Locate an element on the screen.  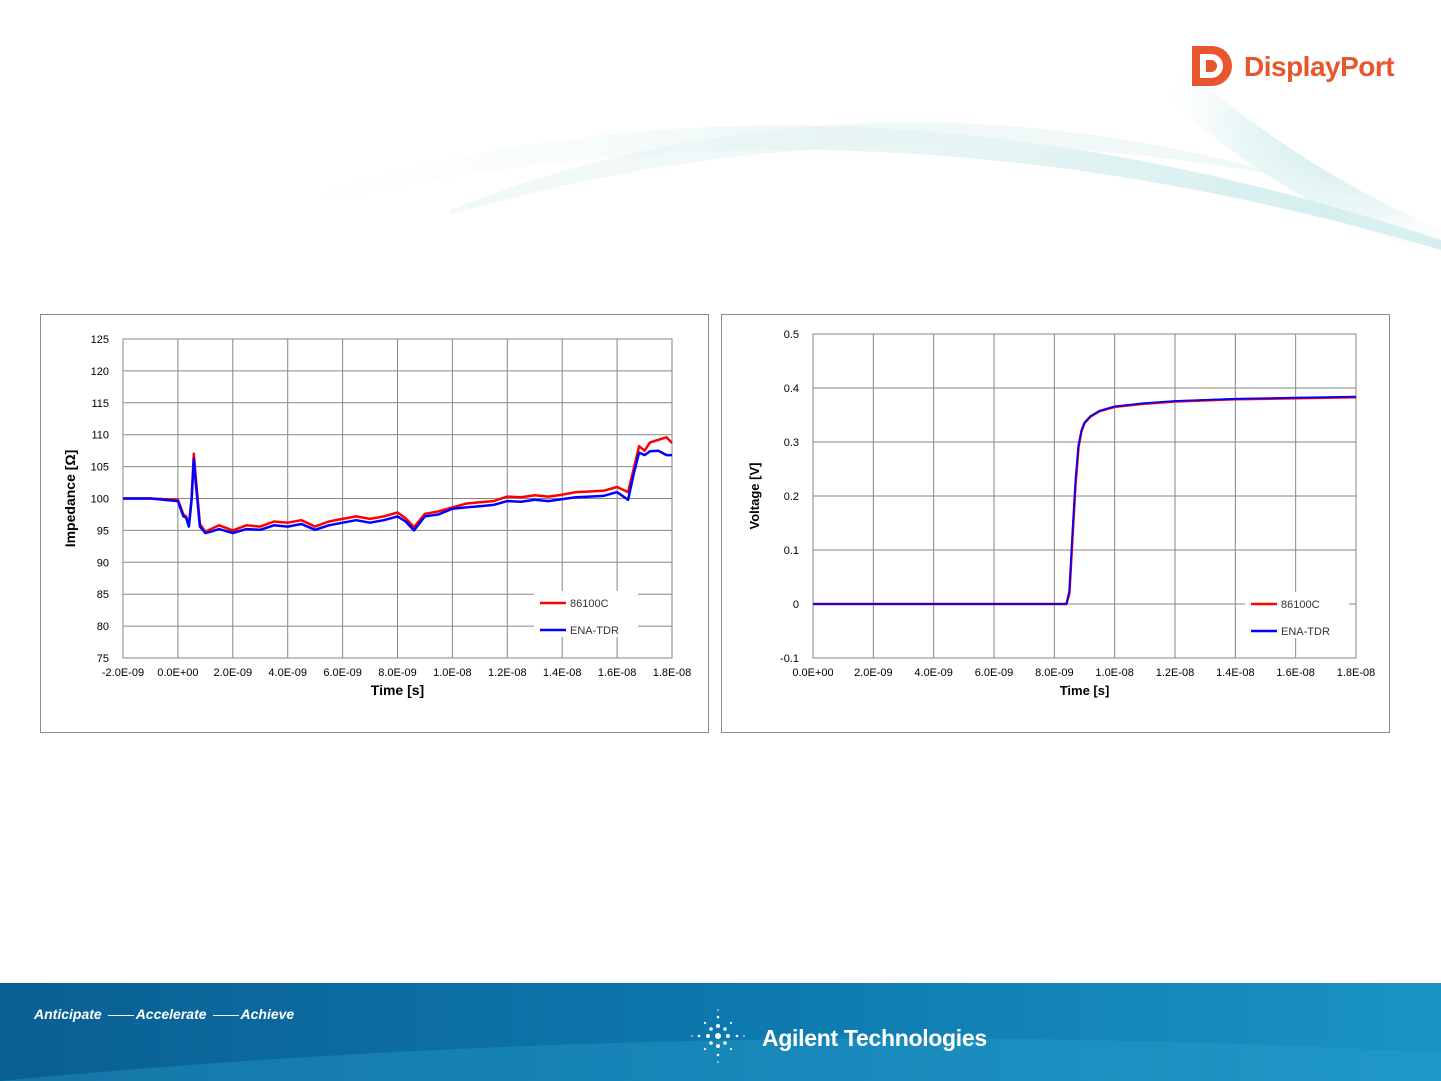
agilent-spark-icon is located at coordinates (718, 1036).